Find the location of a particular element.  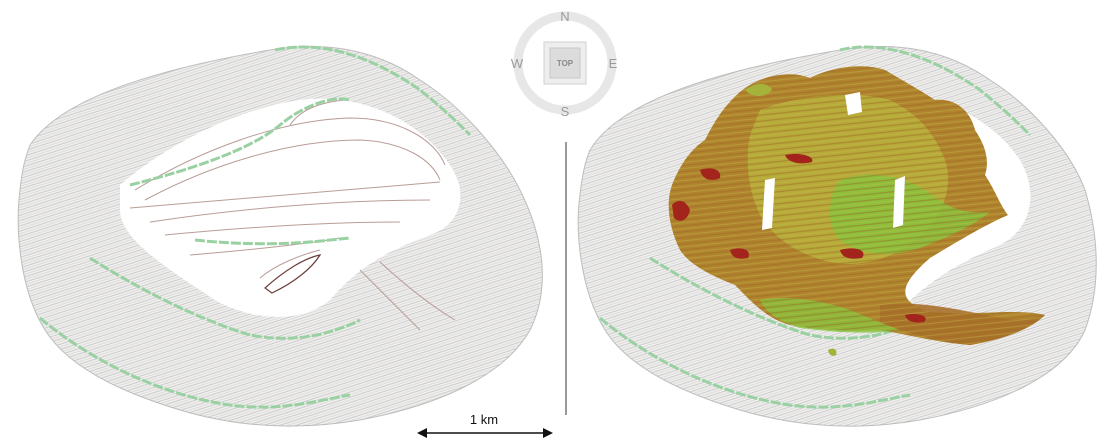

compass-ring is located at coordinates (565, 63).